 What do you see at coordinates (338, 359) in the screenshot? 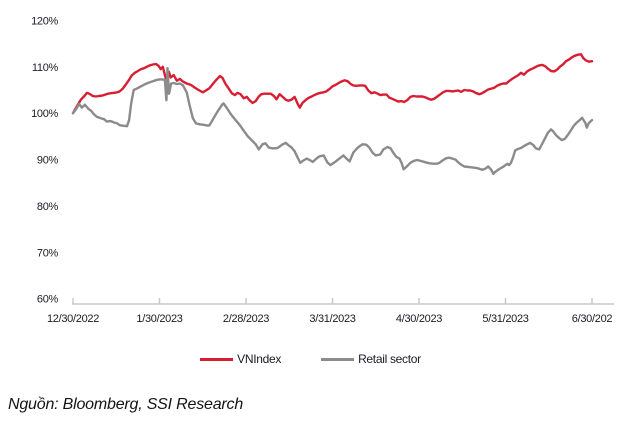
I see `retail-sector-line-swatch` at bounding box center [338, 359].